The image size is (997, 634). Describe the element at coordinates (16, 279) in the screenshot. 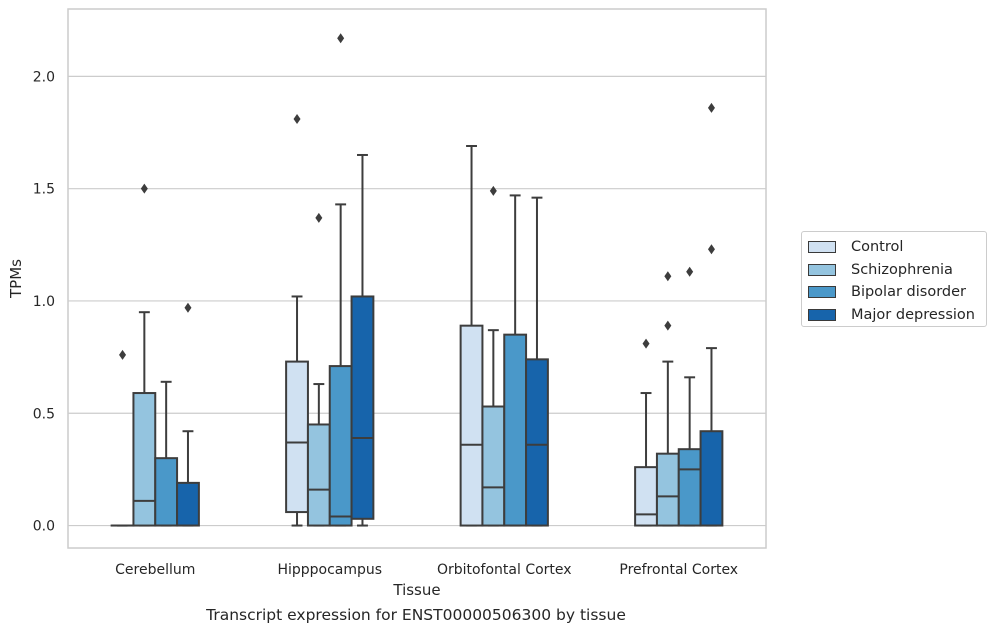

I see `y-axis-label: TPMs` at that location.